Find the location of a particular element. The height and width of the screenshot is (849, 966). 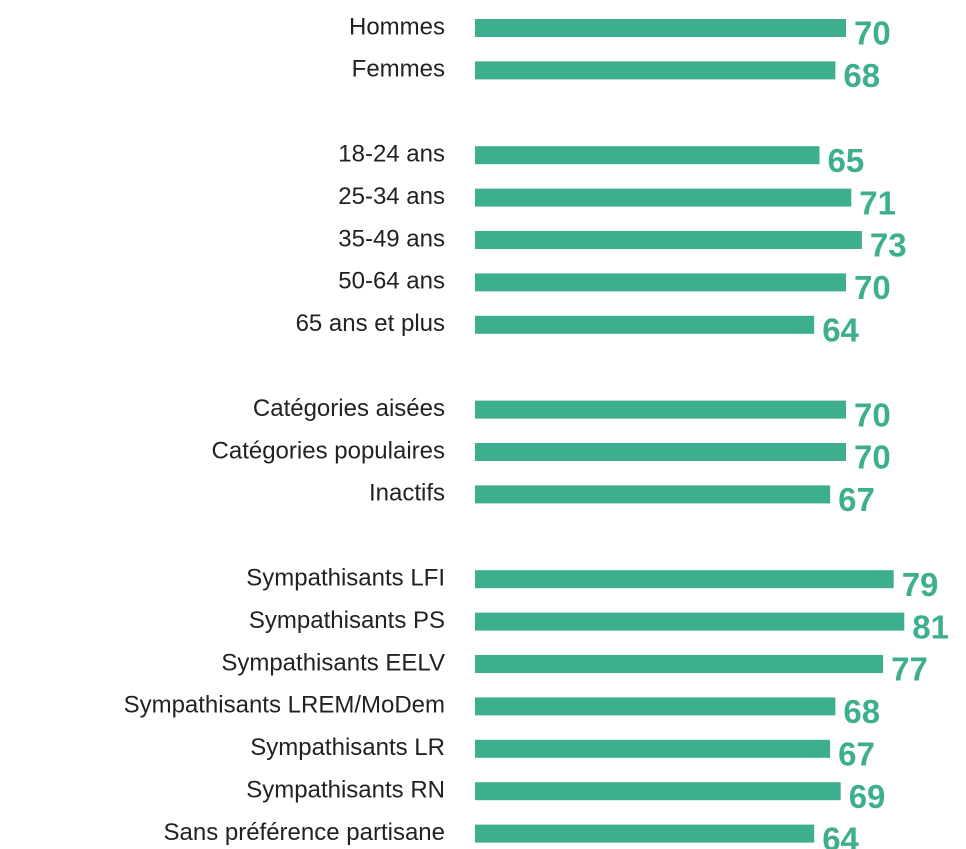

value-label: 77 is located at coordinates (909, 669).